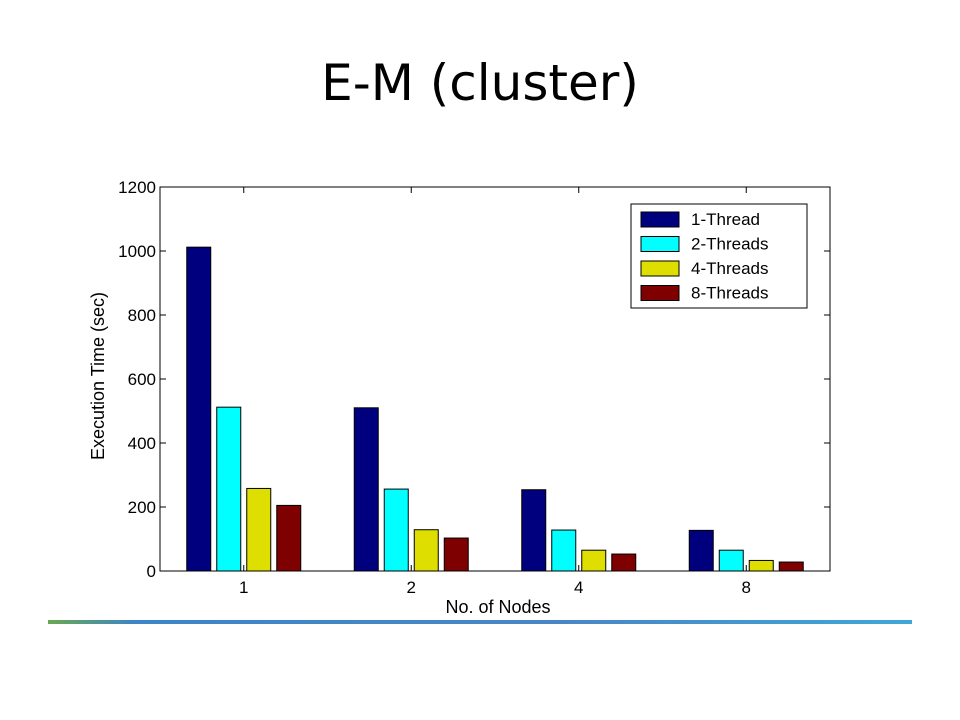 Image resolution: width=960 pixels, height=720 pixels. Describe the element at coordinates (142, 379) in the screenshot. I see `y-tick-label: 600` at that location.